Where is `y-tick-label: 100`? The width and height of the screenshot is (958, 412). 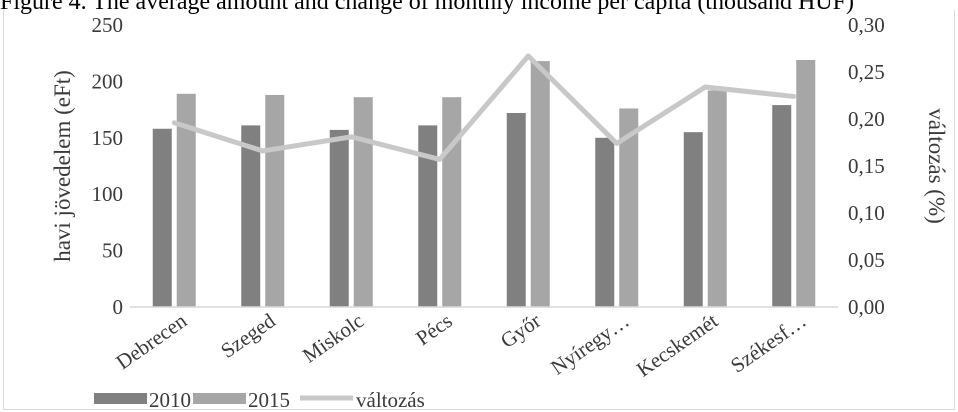
y-tick-label: 100 is located at coordinates (108, 194).